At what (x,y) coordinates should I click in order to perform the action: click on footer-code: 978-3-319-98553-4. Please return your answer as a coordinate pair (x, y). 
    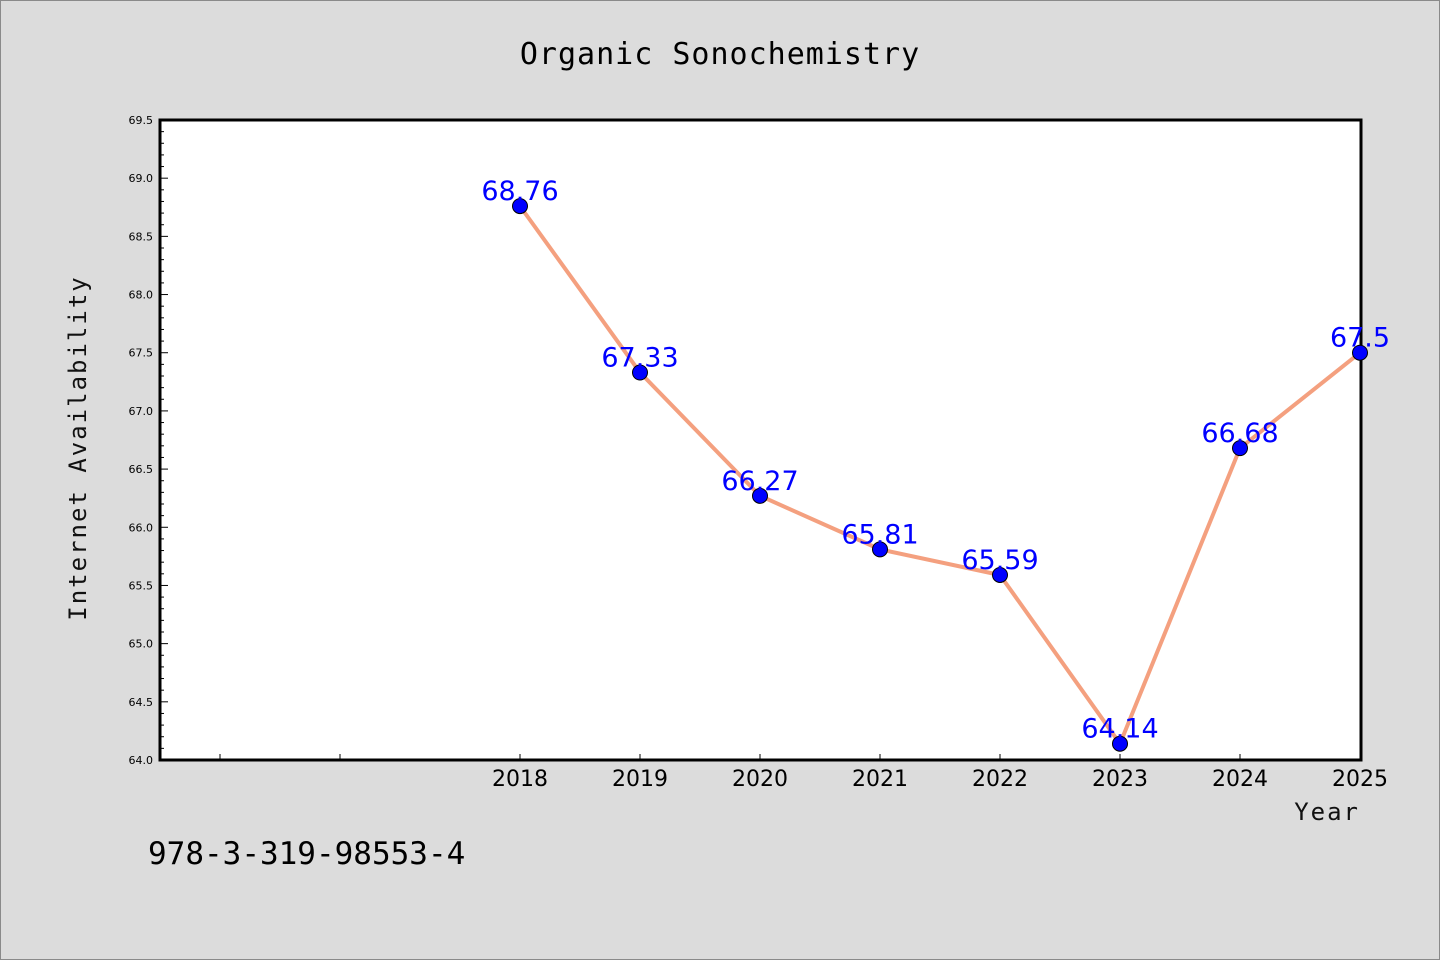
    Looking at the image, I should click on (306, 854).